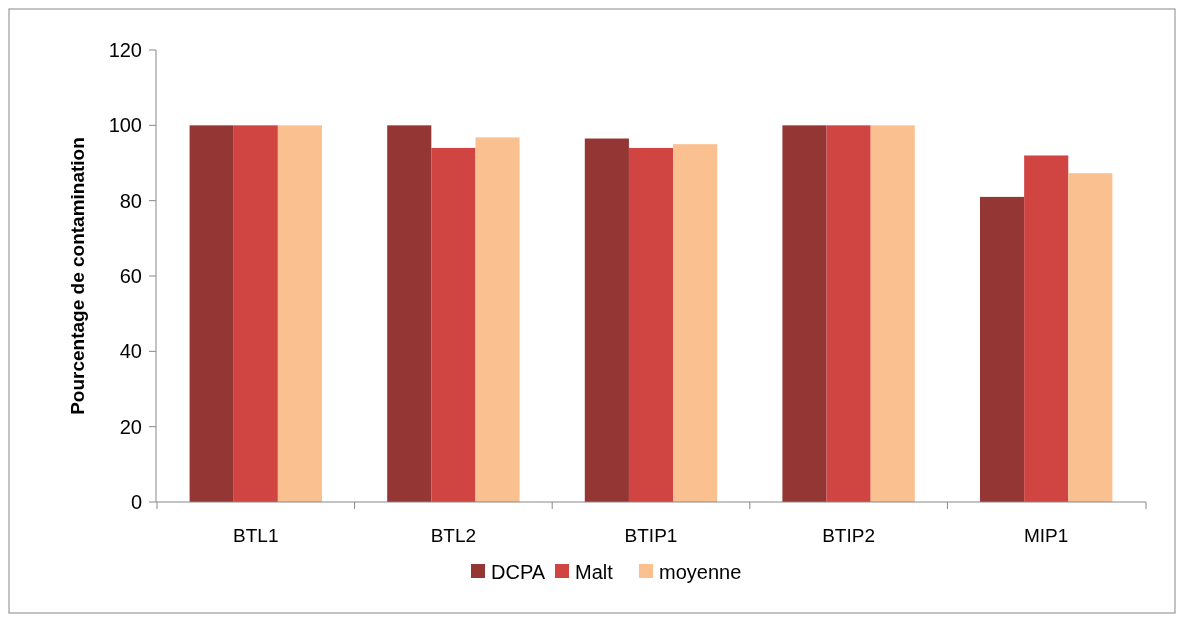  Describe the element at coordinates (453, 535) in the screenshot. I see `x-tick-label: BTL2` at that location.